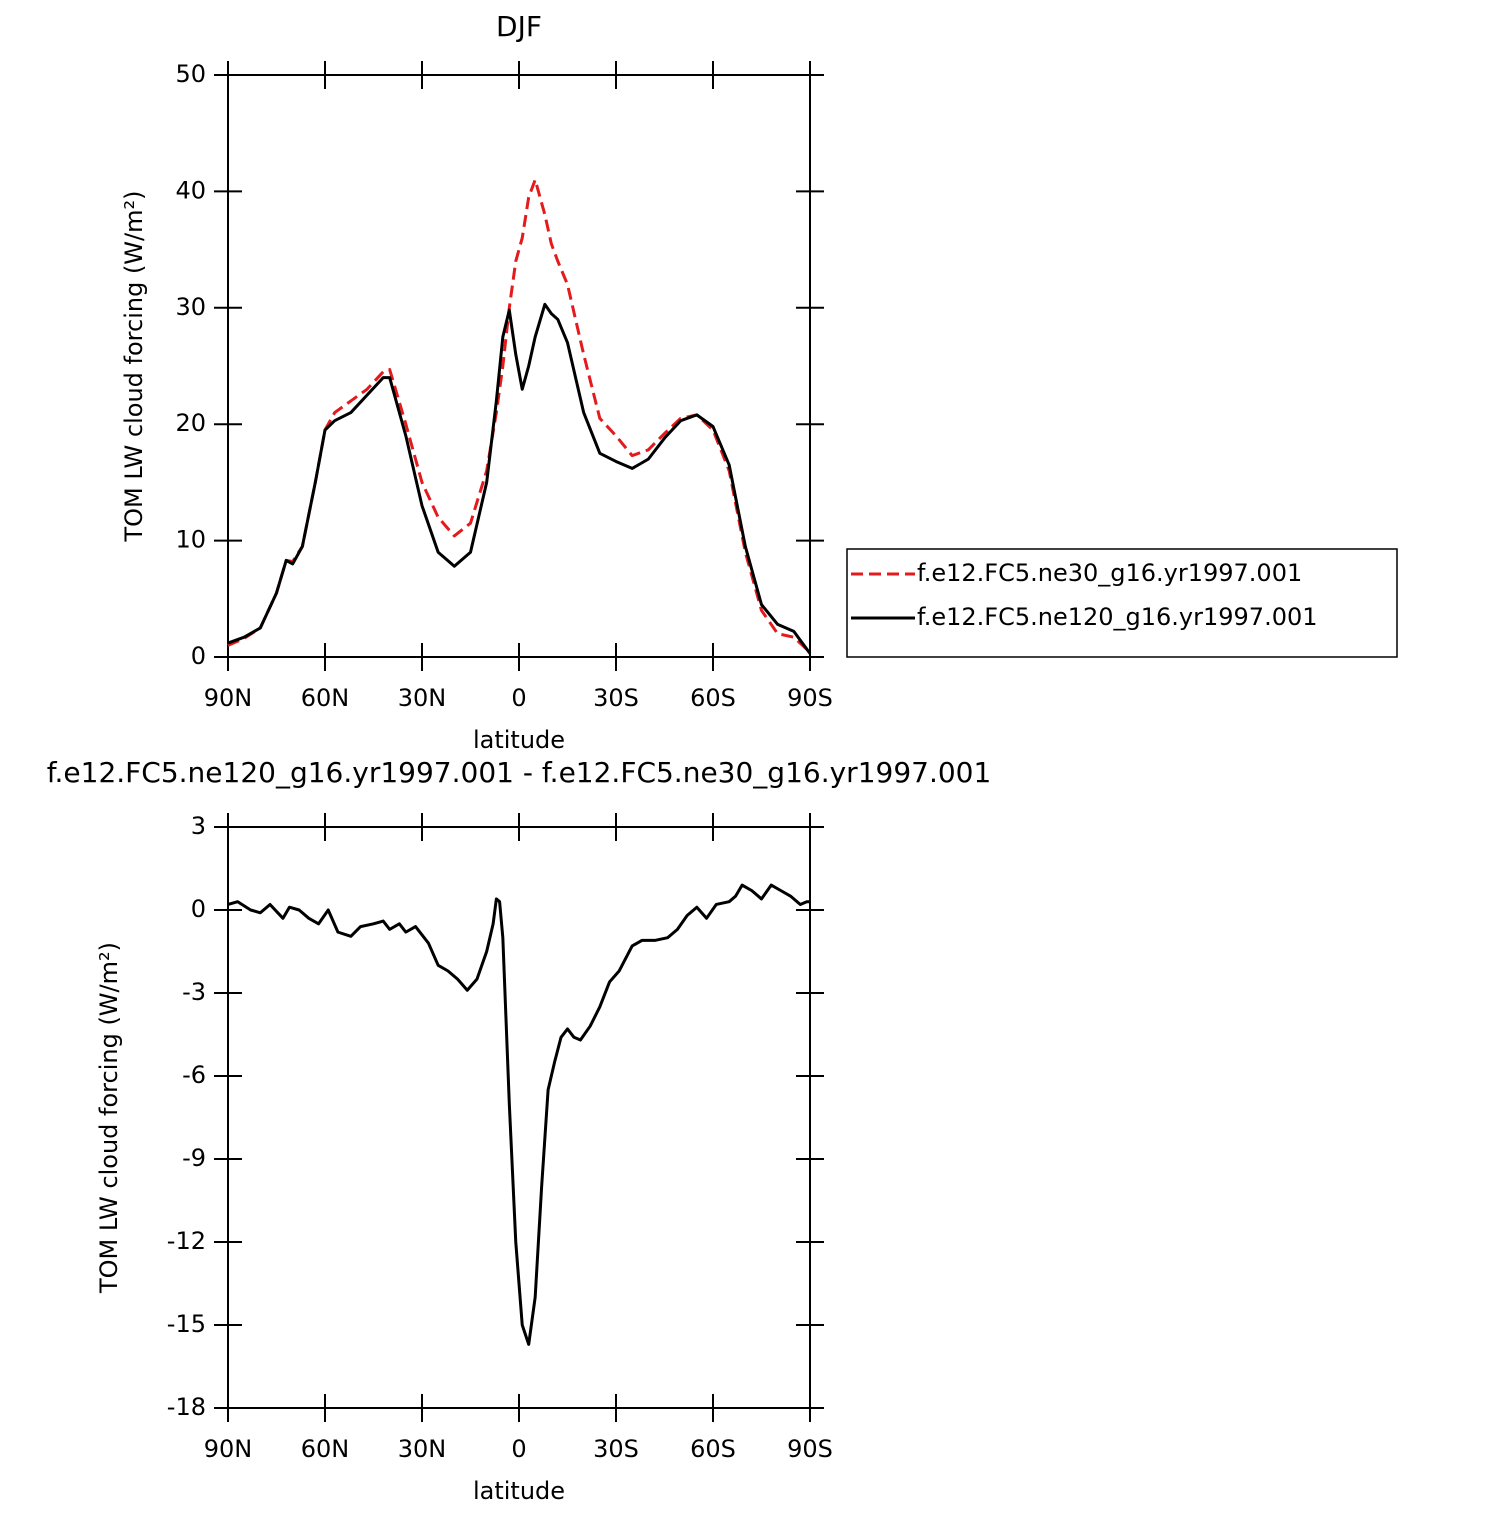 Image resolution: width=1505 pixels, height=1513 pixels. What do you see at coordinates (190, 74) in the screenshot?
I see `y-tick-label: 50` at bounding box center [190, 74].